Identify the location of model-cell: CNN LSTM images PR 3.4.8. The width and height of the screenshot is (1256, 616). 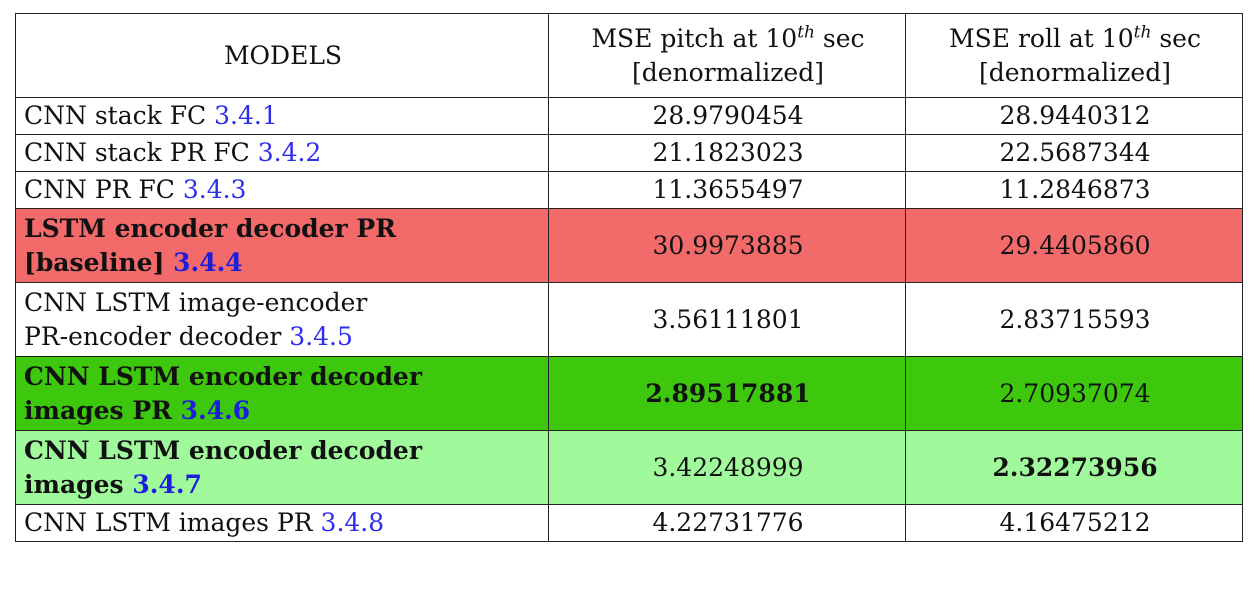
(282, 523).